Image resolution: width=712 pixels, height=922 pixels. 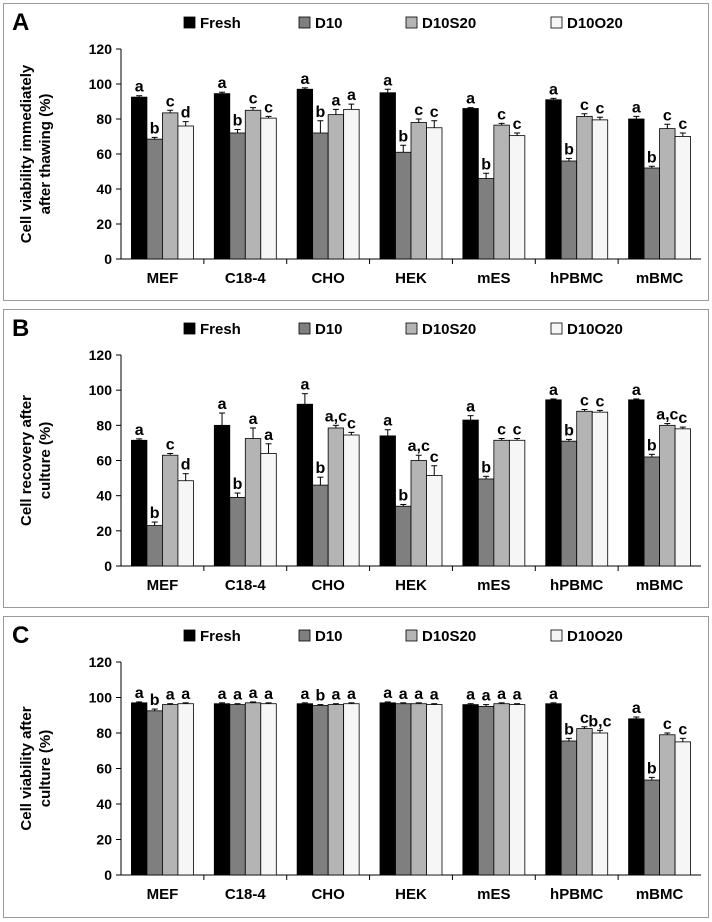 I want to click on y-tick-label: 20, so click(x=104, y=840).